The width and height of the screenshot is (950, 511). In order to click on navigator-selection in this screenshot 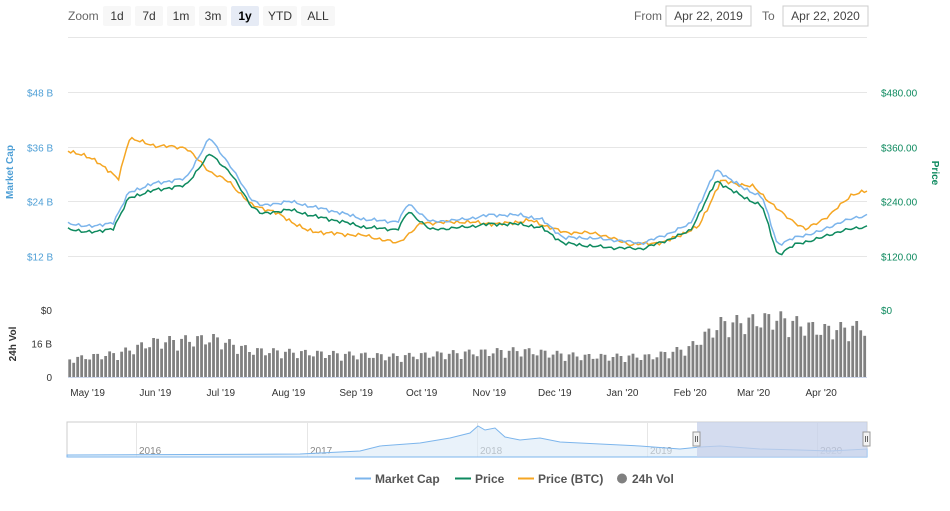, I will do `click(782, 439)`.